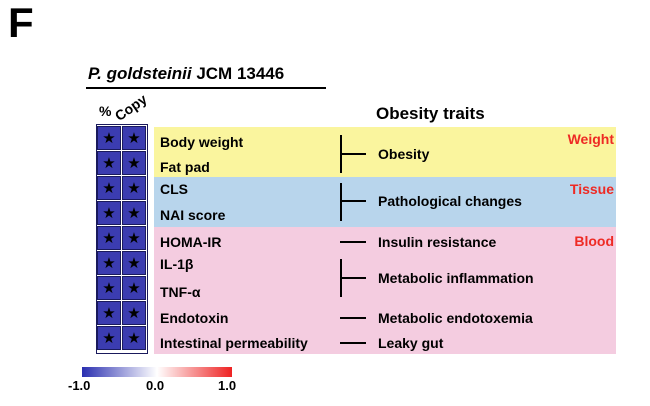 The height and width of the screenshot is (406, 650). What do you see at coordinates (455, 318) in the screenshot?
I see `outcome-label: Metabolic endotoxemia` at bounding box center [455, 318].